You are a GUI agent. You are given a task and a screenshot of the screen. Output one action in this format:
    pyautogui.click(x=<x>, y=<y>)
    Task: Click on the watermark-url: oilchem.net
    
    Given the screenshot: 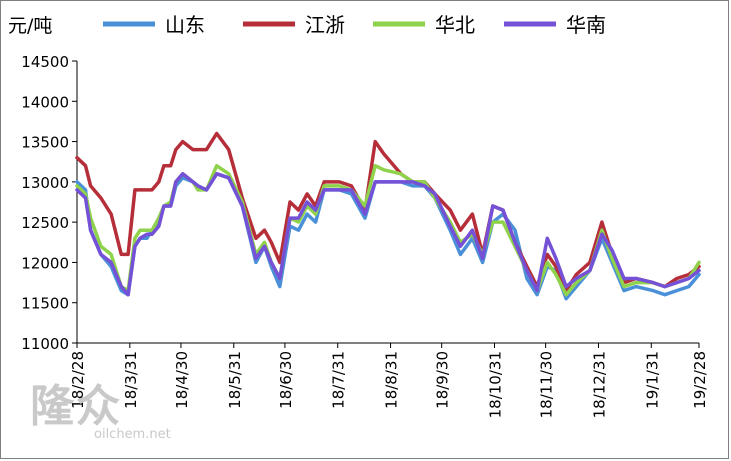 What is the action you would take?
    pyautogui.click(x=132, y=434)
    